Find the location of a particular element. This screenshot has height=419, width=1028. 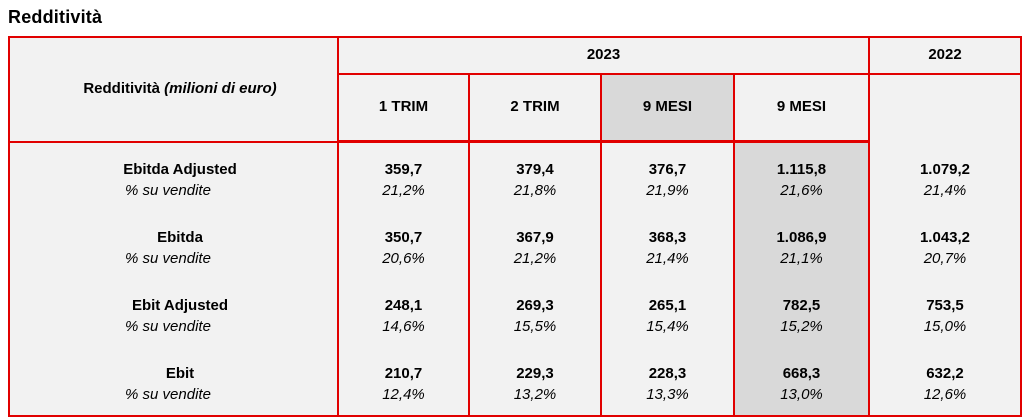

table-row-ebitda: Ebitda 350,7 367,9 368,3 1.086,9 1.043,2 is located at coordinates (515, 229).